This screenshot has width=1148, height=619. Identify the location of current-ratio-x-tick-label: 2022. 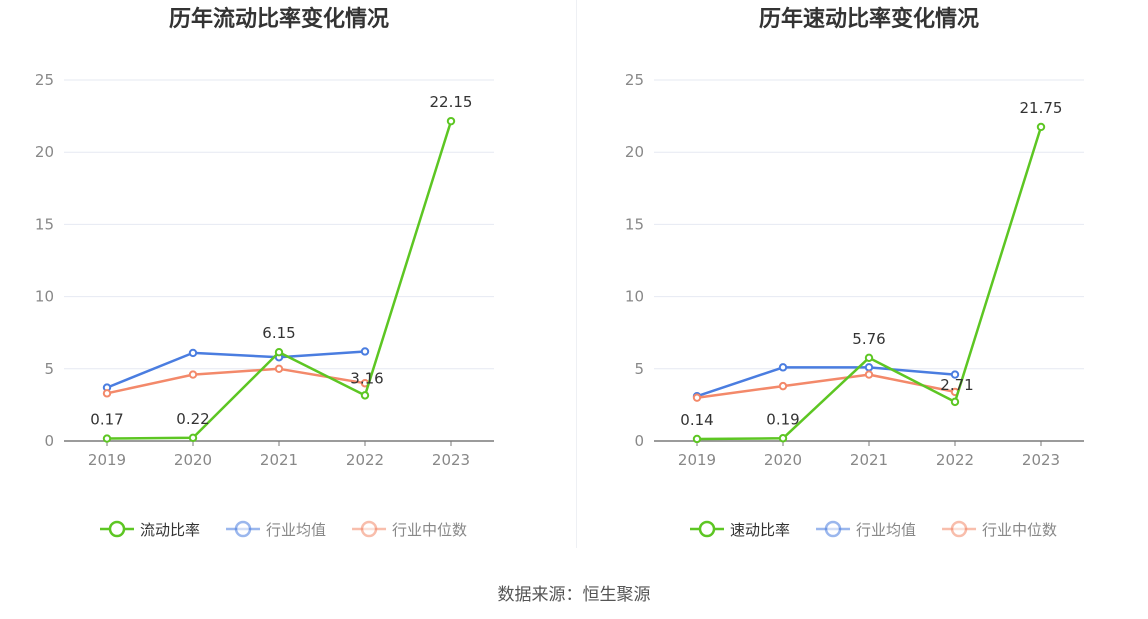
(365, 460).